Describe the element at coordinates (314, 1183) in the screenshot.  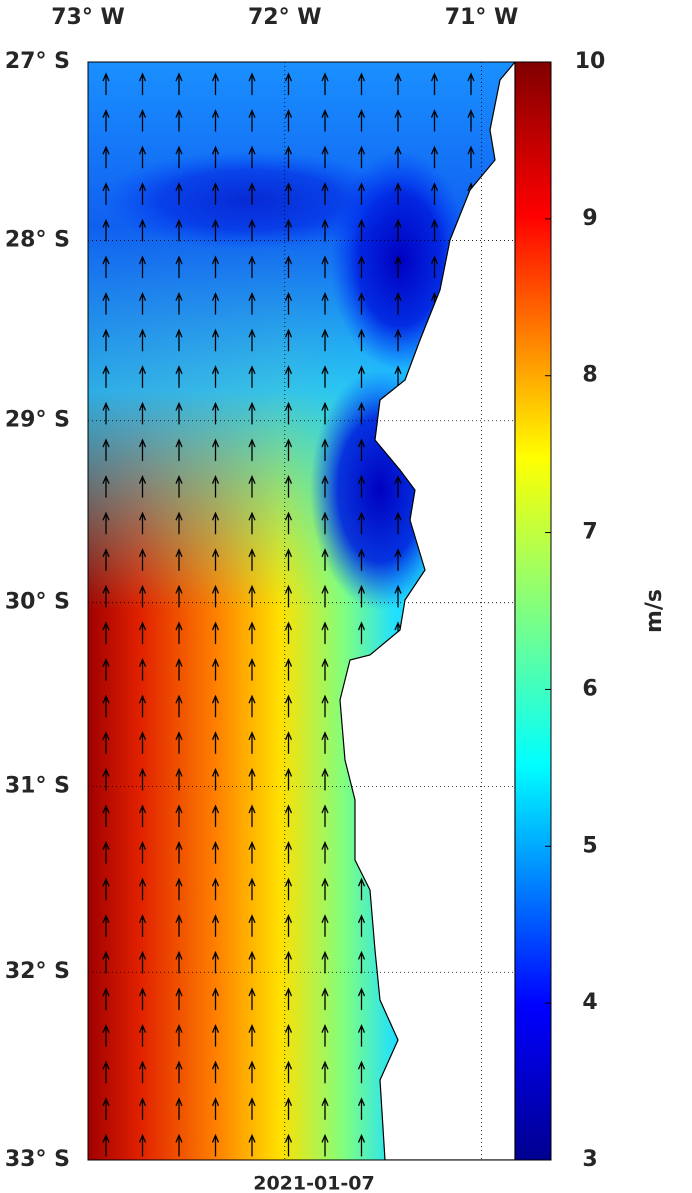
I see `date-label: 2021-01-07` at that location.